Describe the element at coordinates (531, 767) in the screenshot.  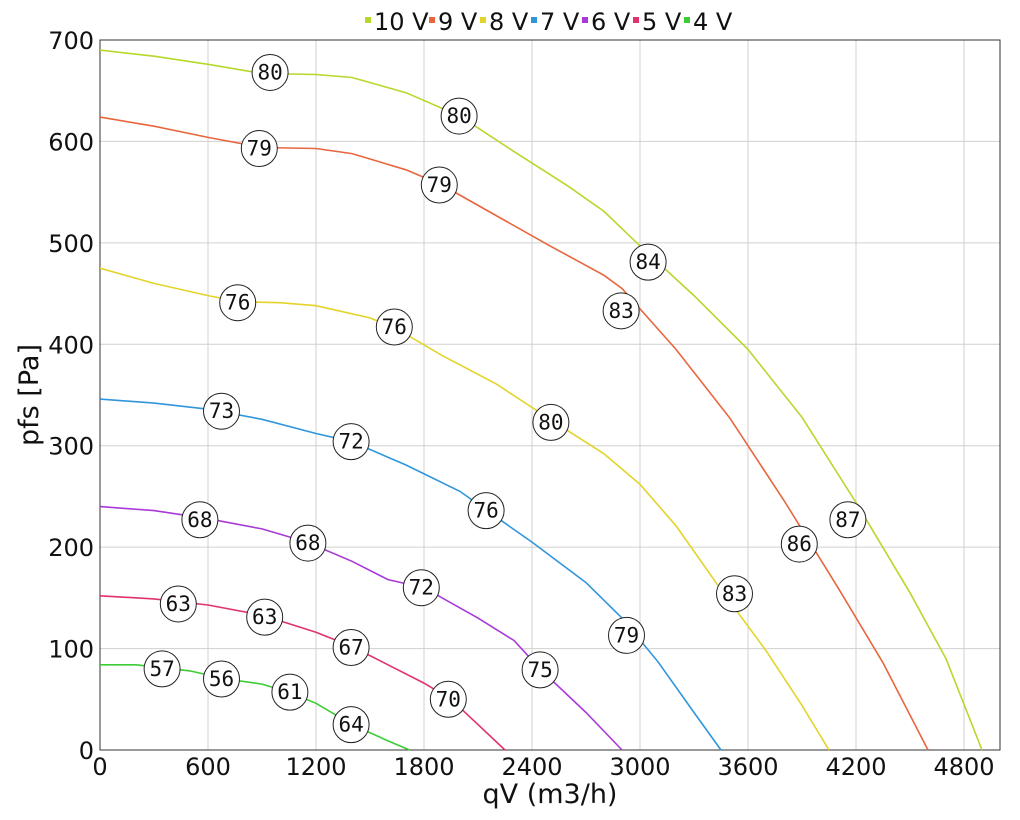
I see `x-tick-label: 2400` at that location.